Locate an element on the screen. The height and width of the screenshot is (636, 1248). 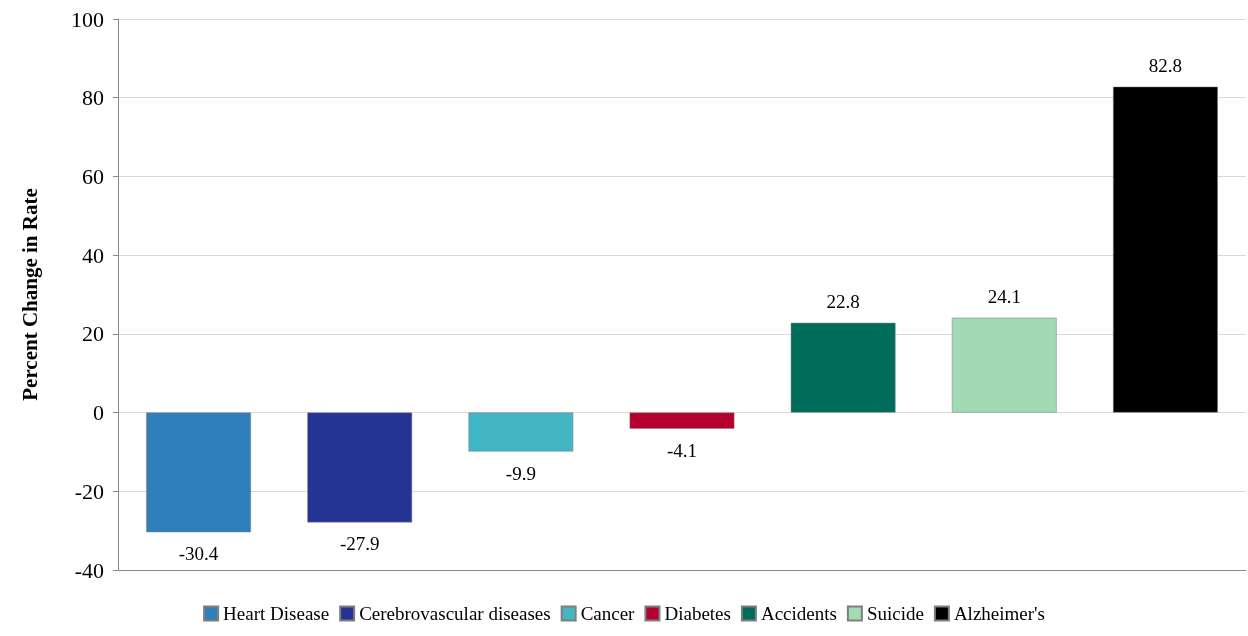
legend-label: Cancer is located at coordinates (608, 613).